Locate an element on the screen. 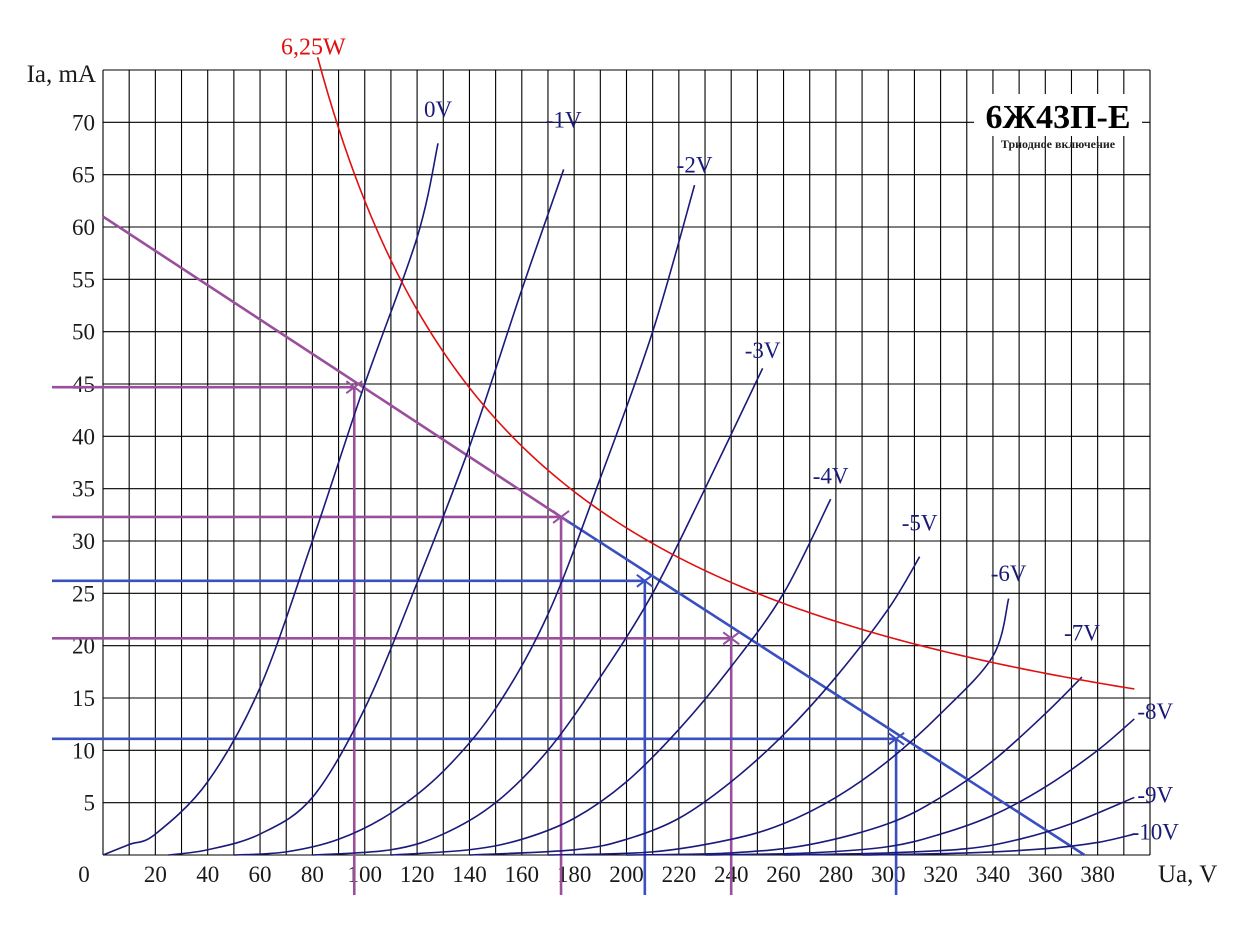  y-tick-label: 65 is located at coordinates (83, 175).